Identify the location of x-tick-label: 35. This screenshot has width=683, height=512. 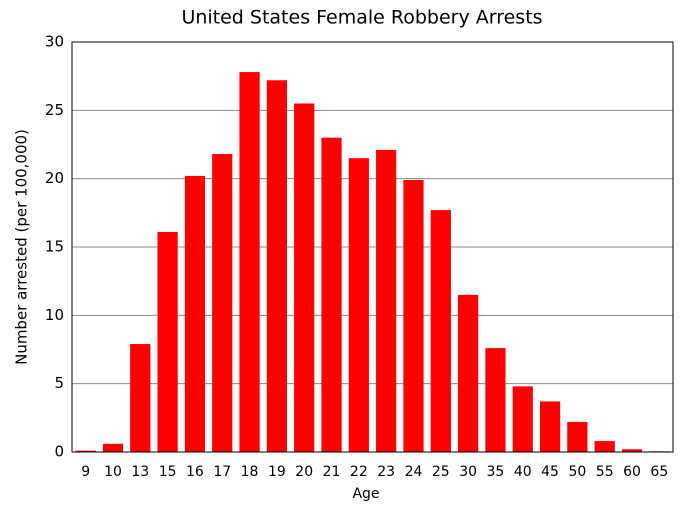
(496, 472).